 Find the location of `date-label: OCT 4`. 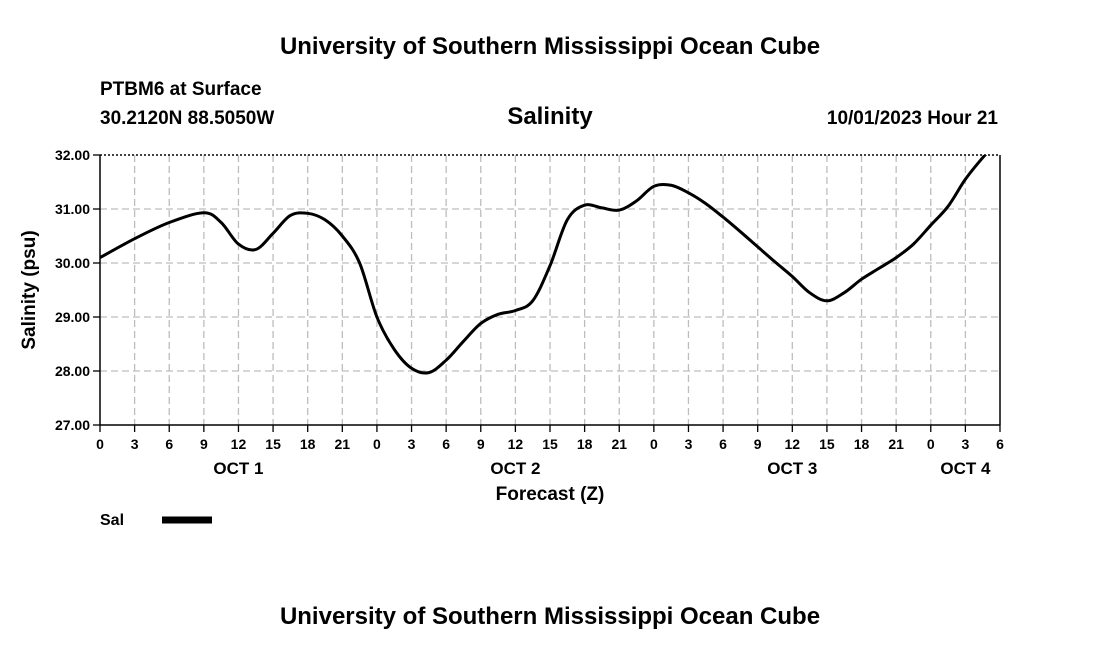

date-label: OCT 4 is located at coordinates (965, 468).